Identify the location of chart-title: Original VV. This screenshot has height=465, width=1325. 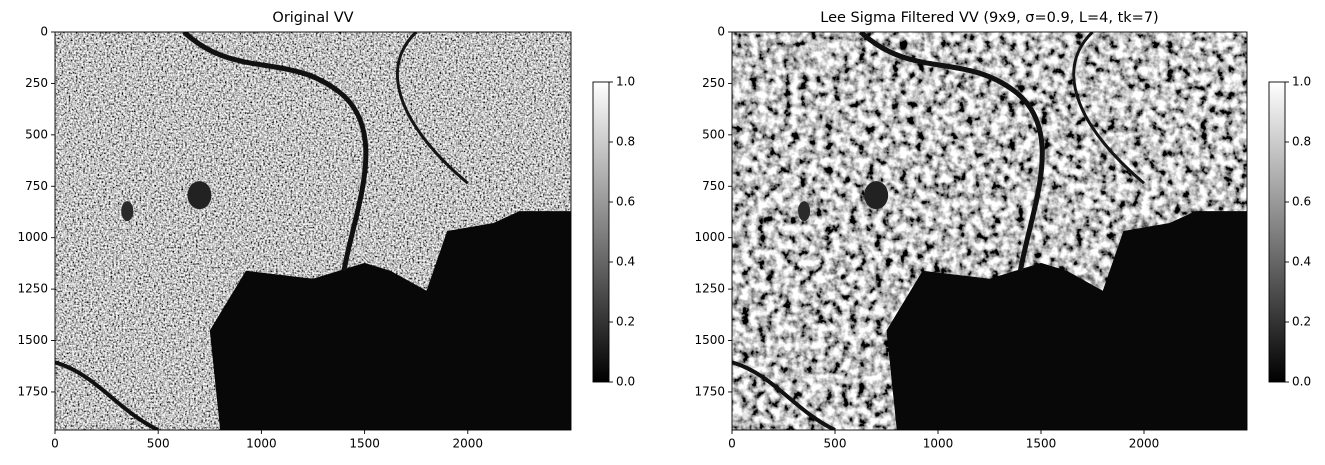
(312, 18).